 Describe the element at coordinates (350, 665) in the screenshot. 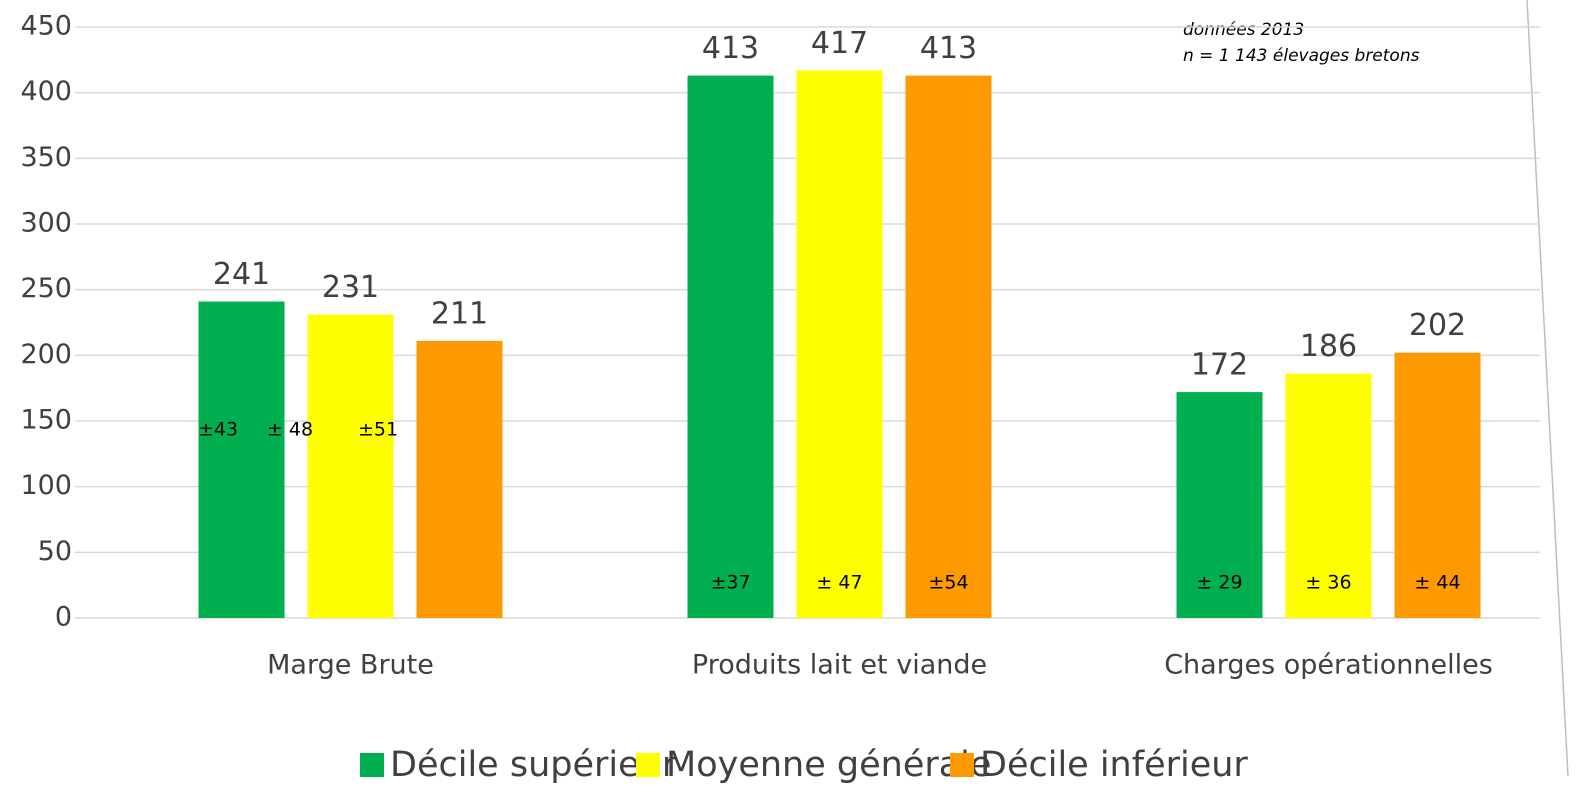

I see `x-tick-label: Marge Brute` at that location.